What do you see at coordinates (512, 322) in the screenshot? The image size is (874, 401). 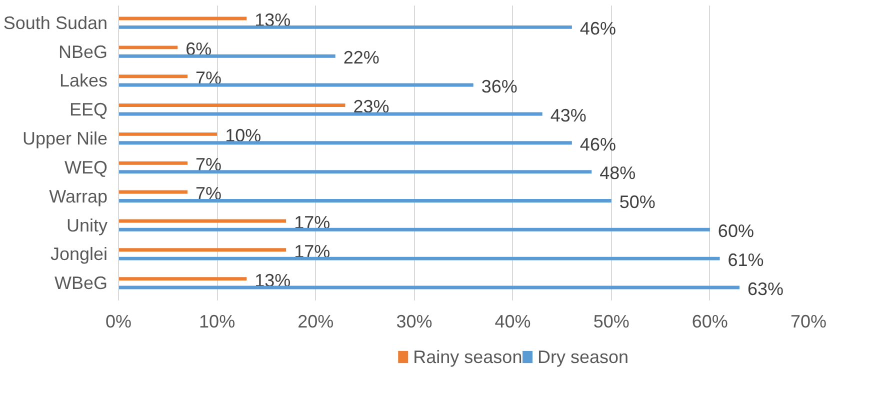 I see `x-tick-label: 40%` at bounding box center [512, 322].